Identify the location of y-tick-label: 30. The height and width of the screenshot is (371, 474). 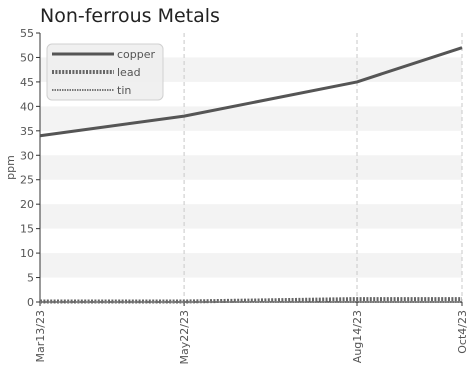
(27, 155).